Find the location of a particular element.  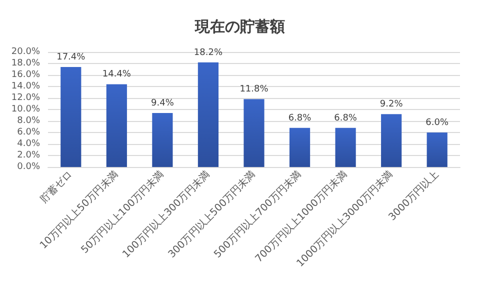

x-tick-label: 貯蓄ゼロ is located at coordinates (56, 187).